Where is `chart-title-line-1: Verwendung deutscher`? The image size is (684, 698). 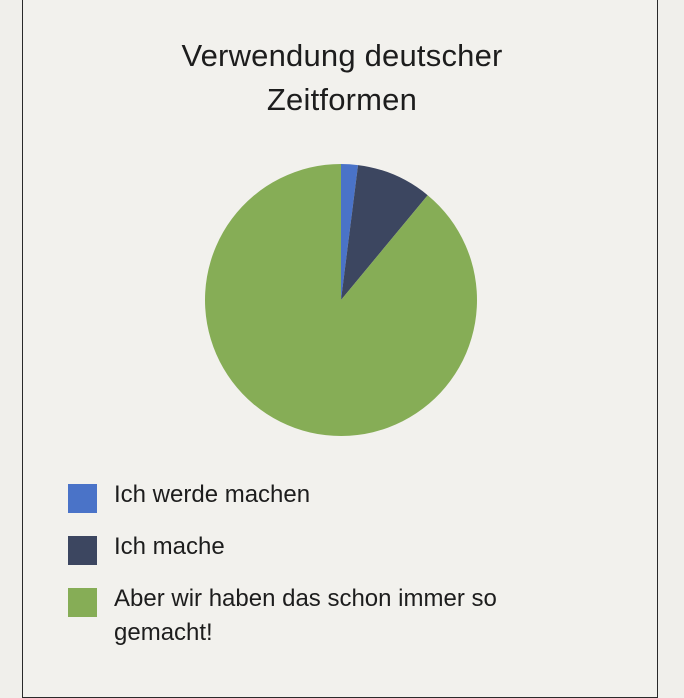
chart-title-line-1: Verwendung deutscher is located at coordinates (342, 55).